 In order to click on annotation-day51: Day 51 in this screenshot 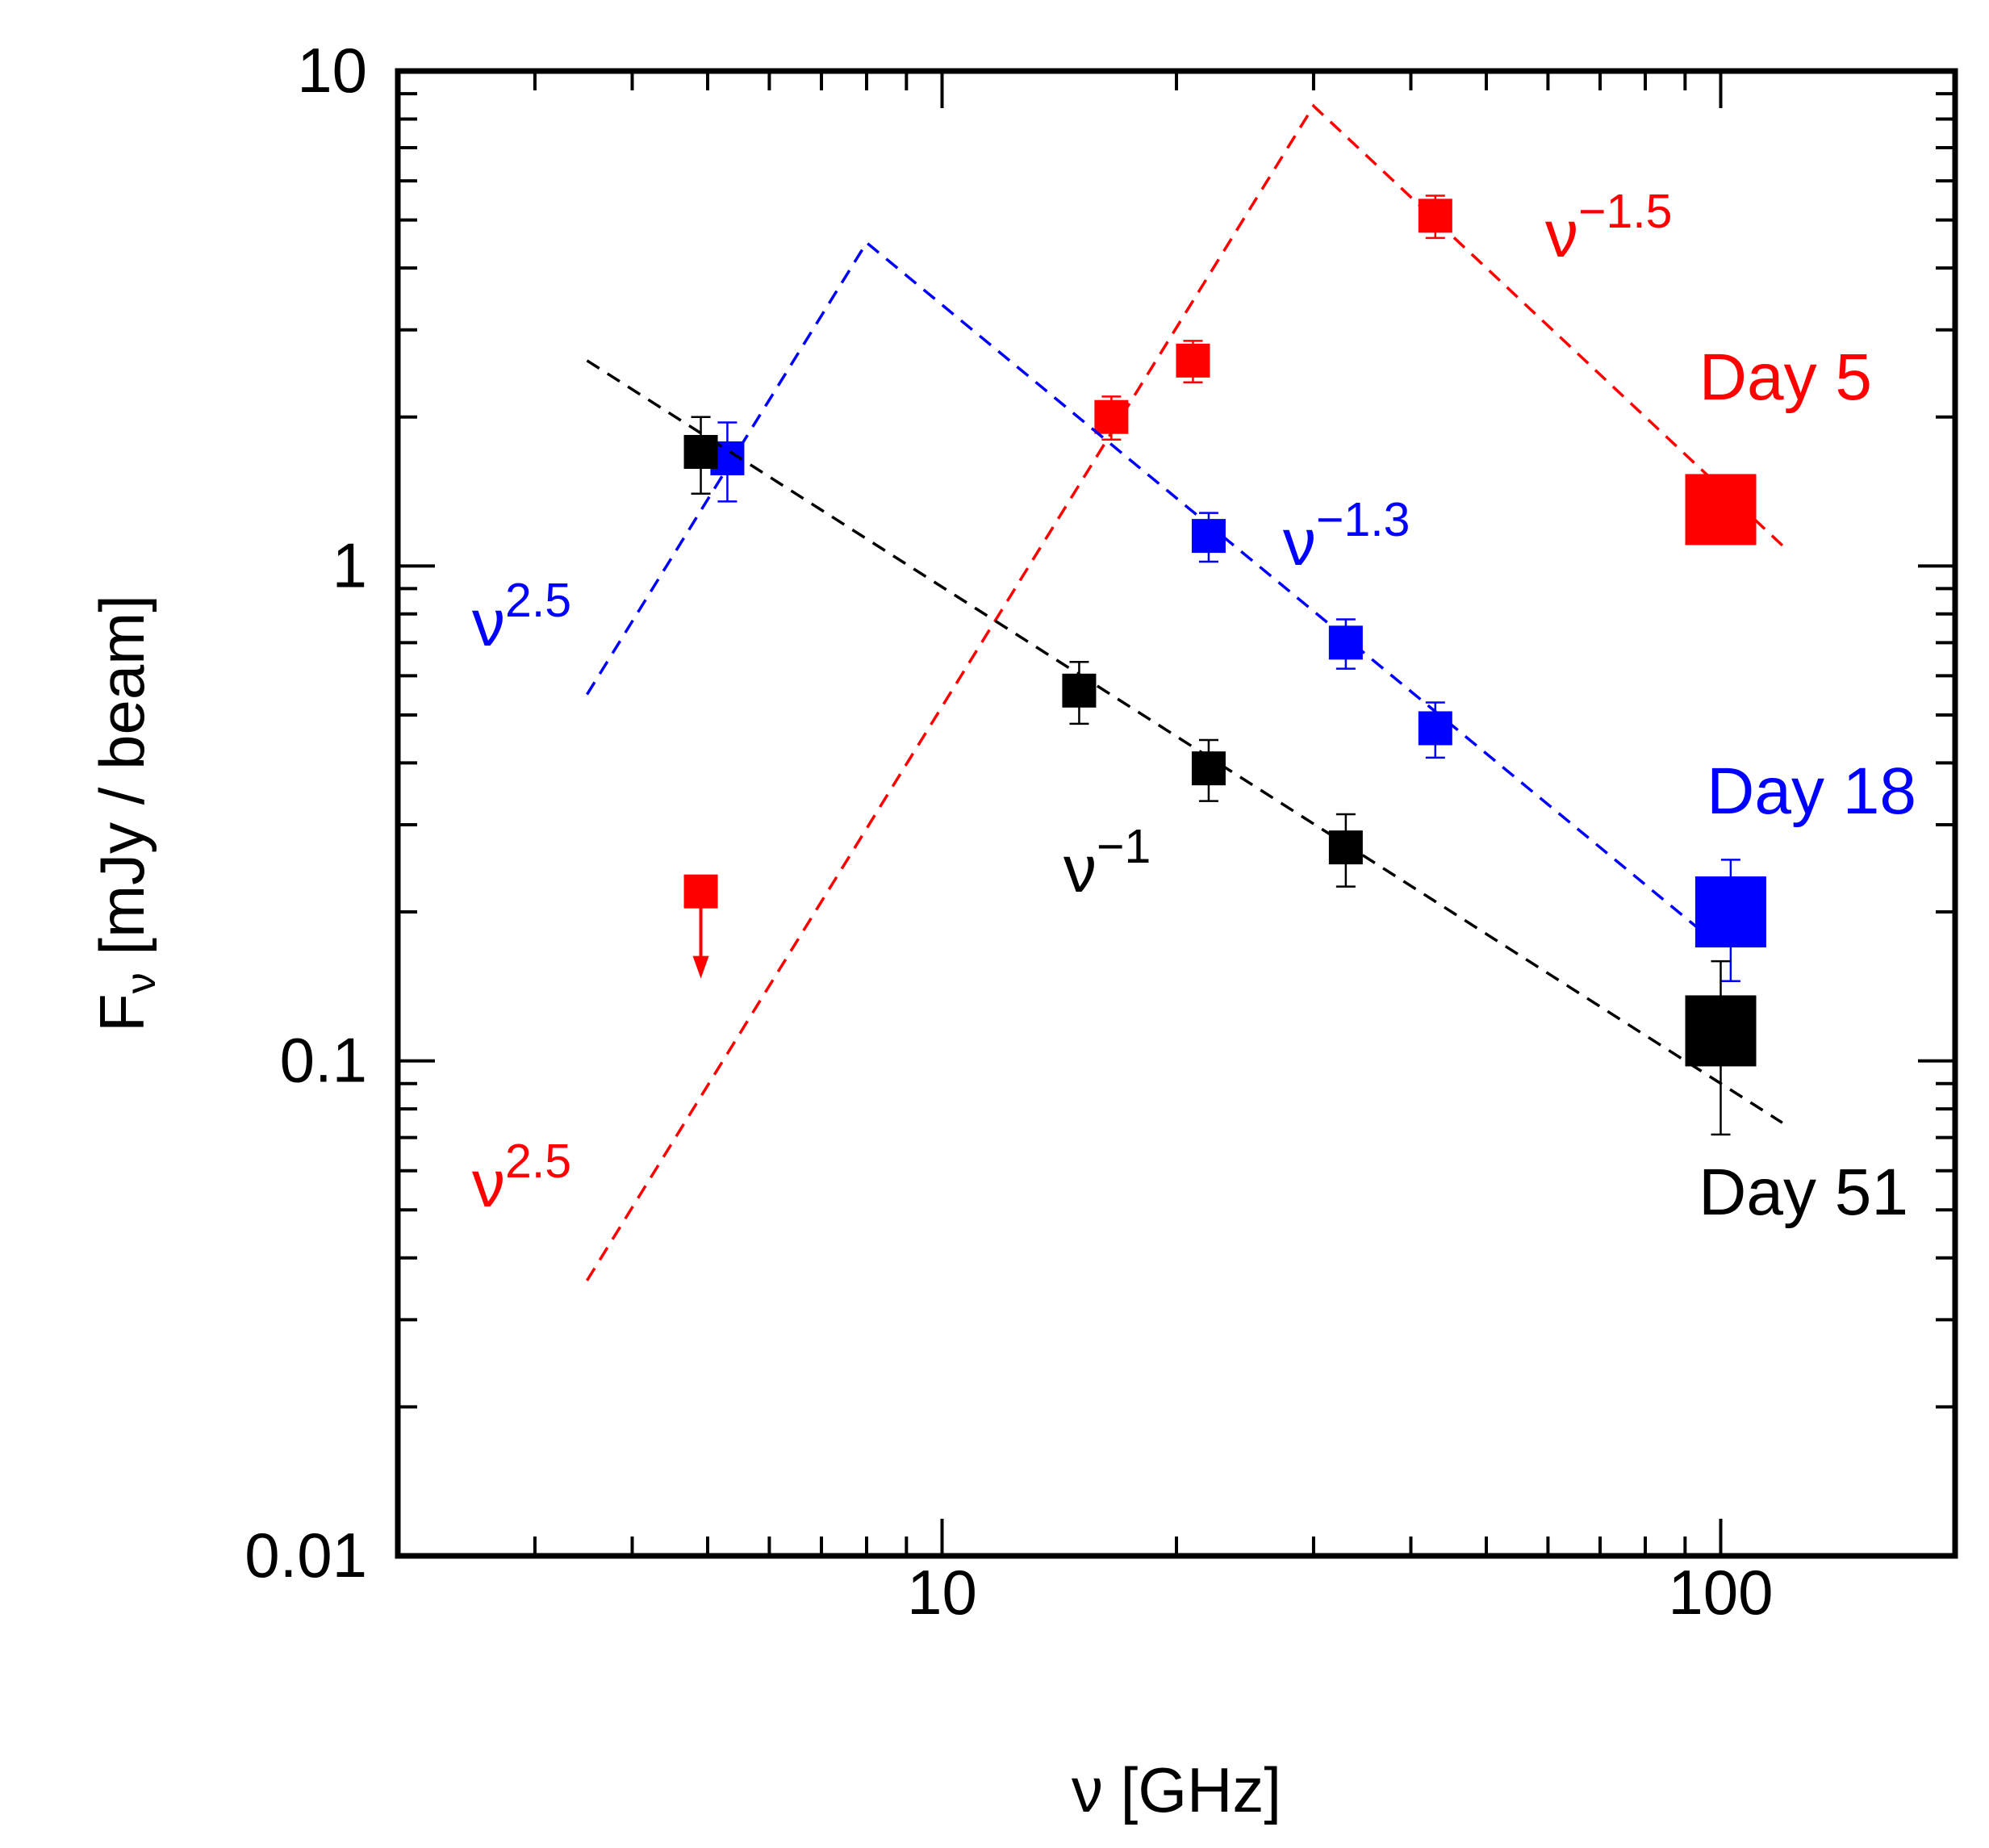, I will do `click(1803, 1193)`.